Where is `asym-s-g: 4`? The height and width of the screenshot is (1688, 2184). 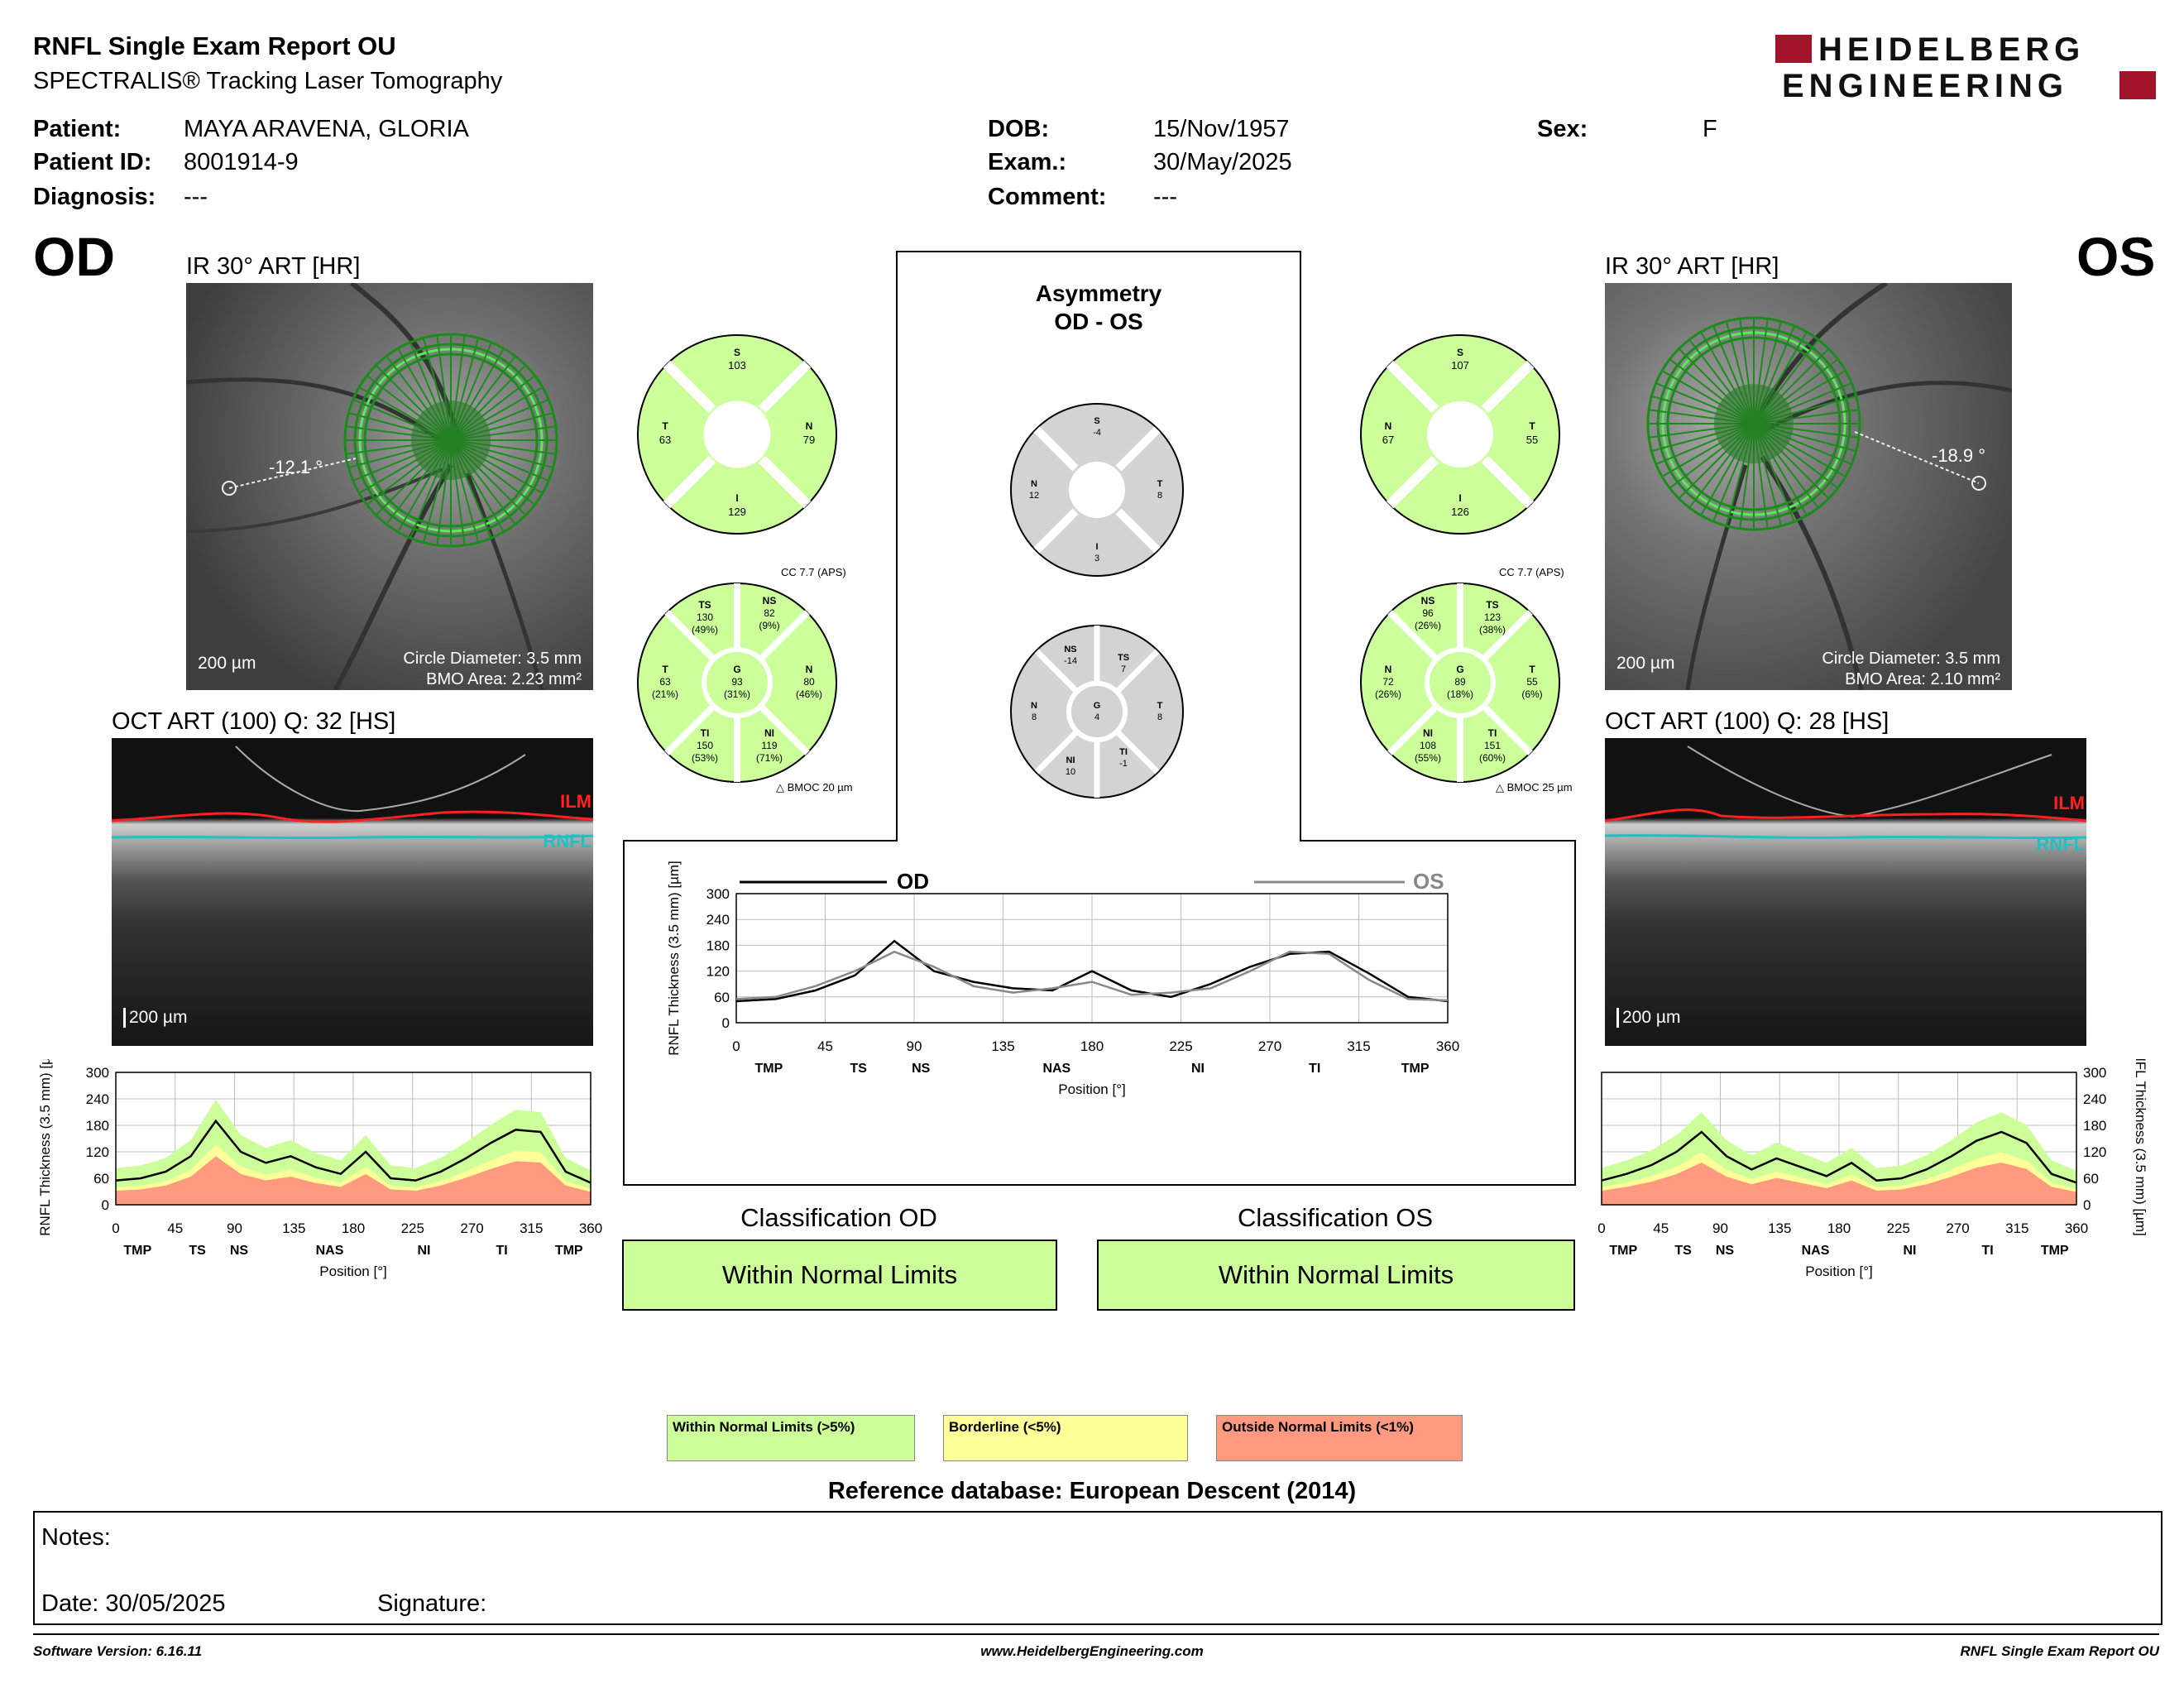 asym-s-g: 4 is located at coordinates (1096, 717).